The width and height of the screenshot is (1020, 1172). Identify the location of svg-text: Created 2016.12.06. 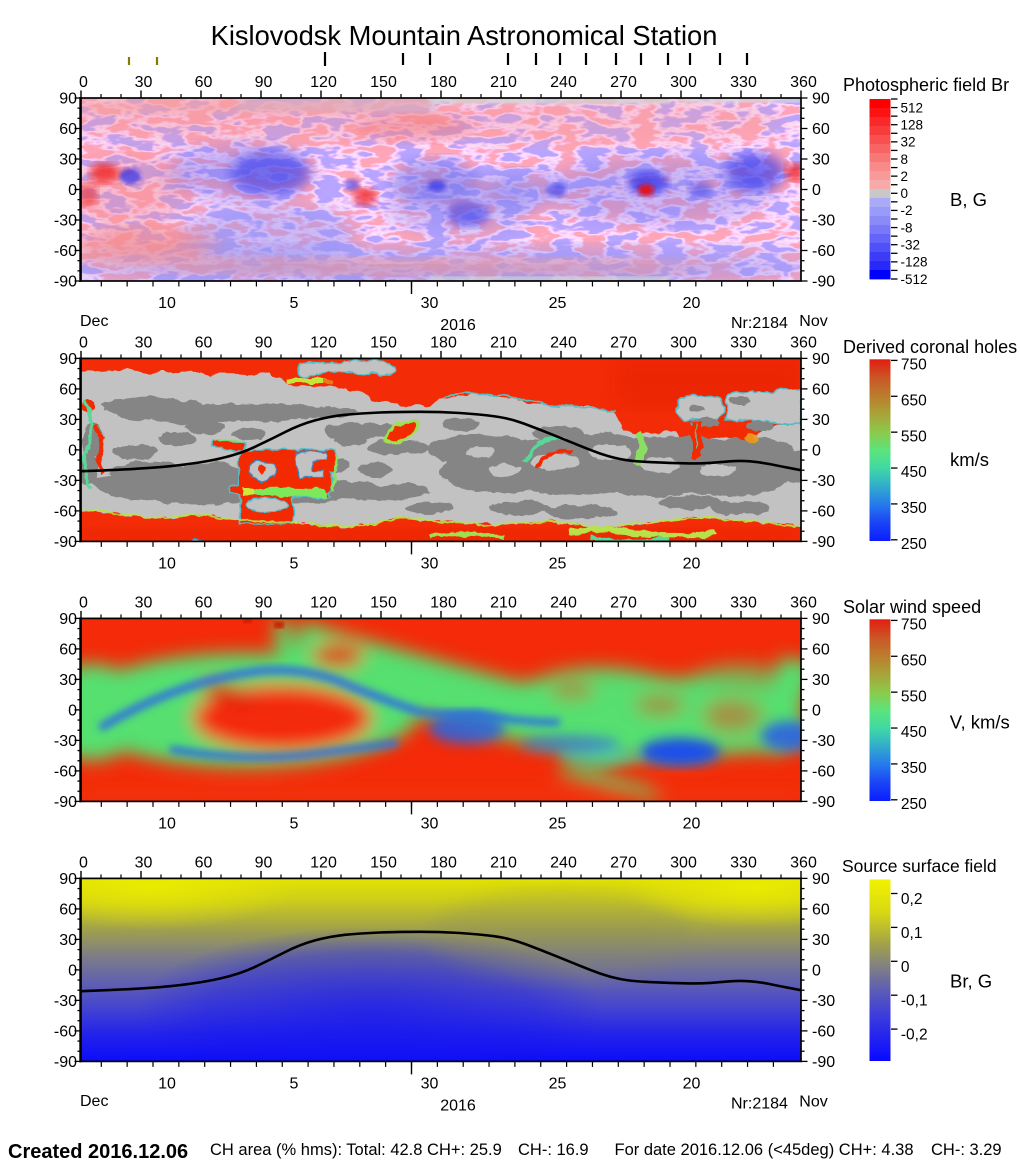
(98, 1152).